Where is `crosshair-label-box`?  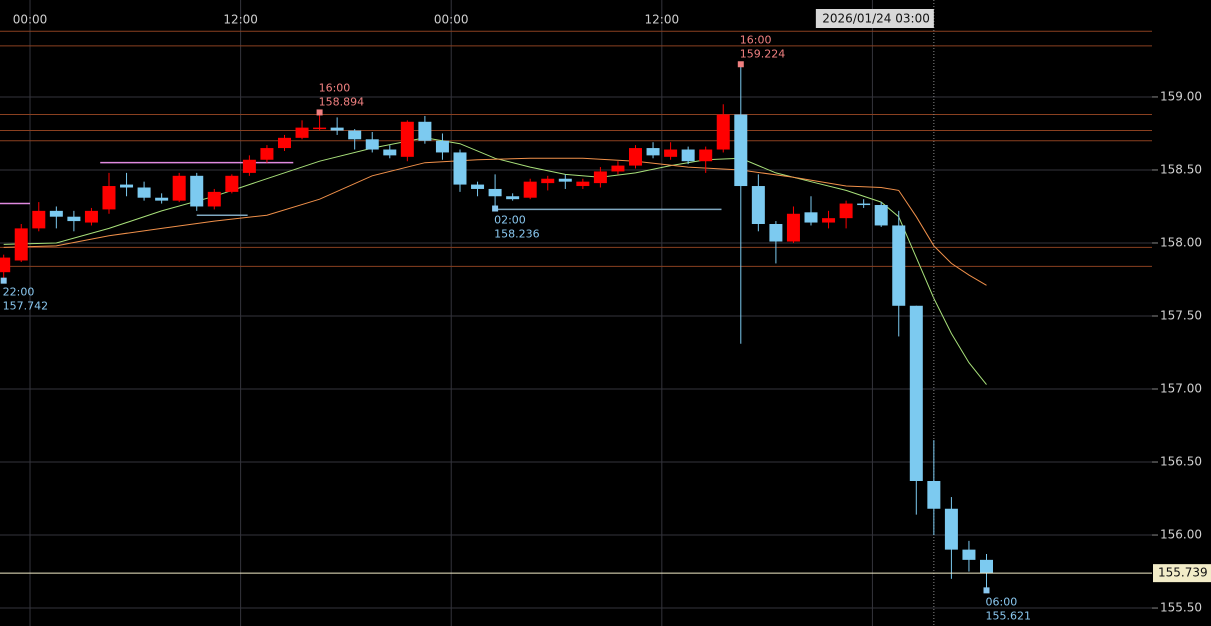 crosshair-label-box is located at coordinates (874, 18).